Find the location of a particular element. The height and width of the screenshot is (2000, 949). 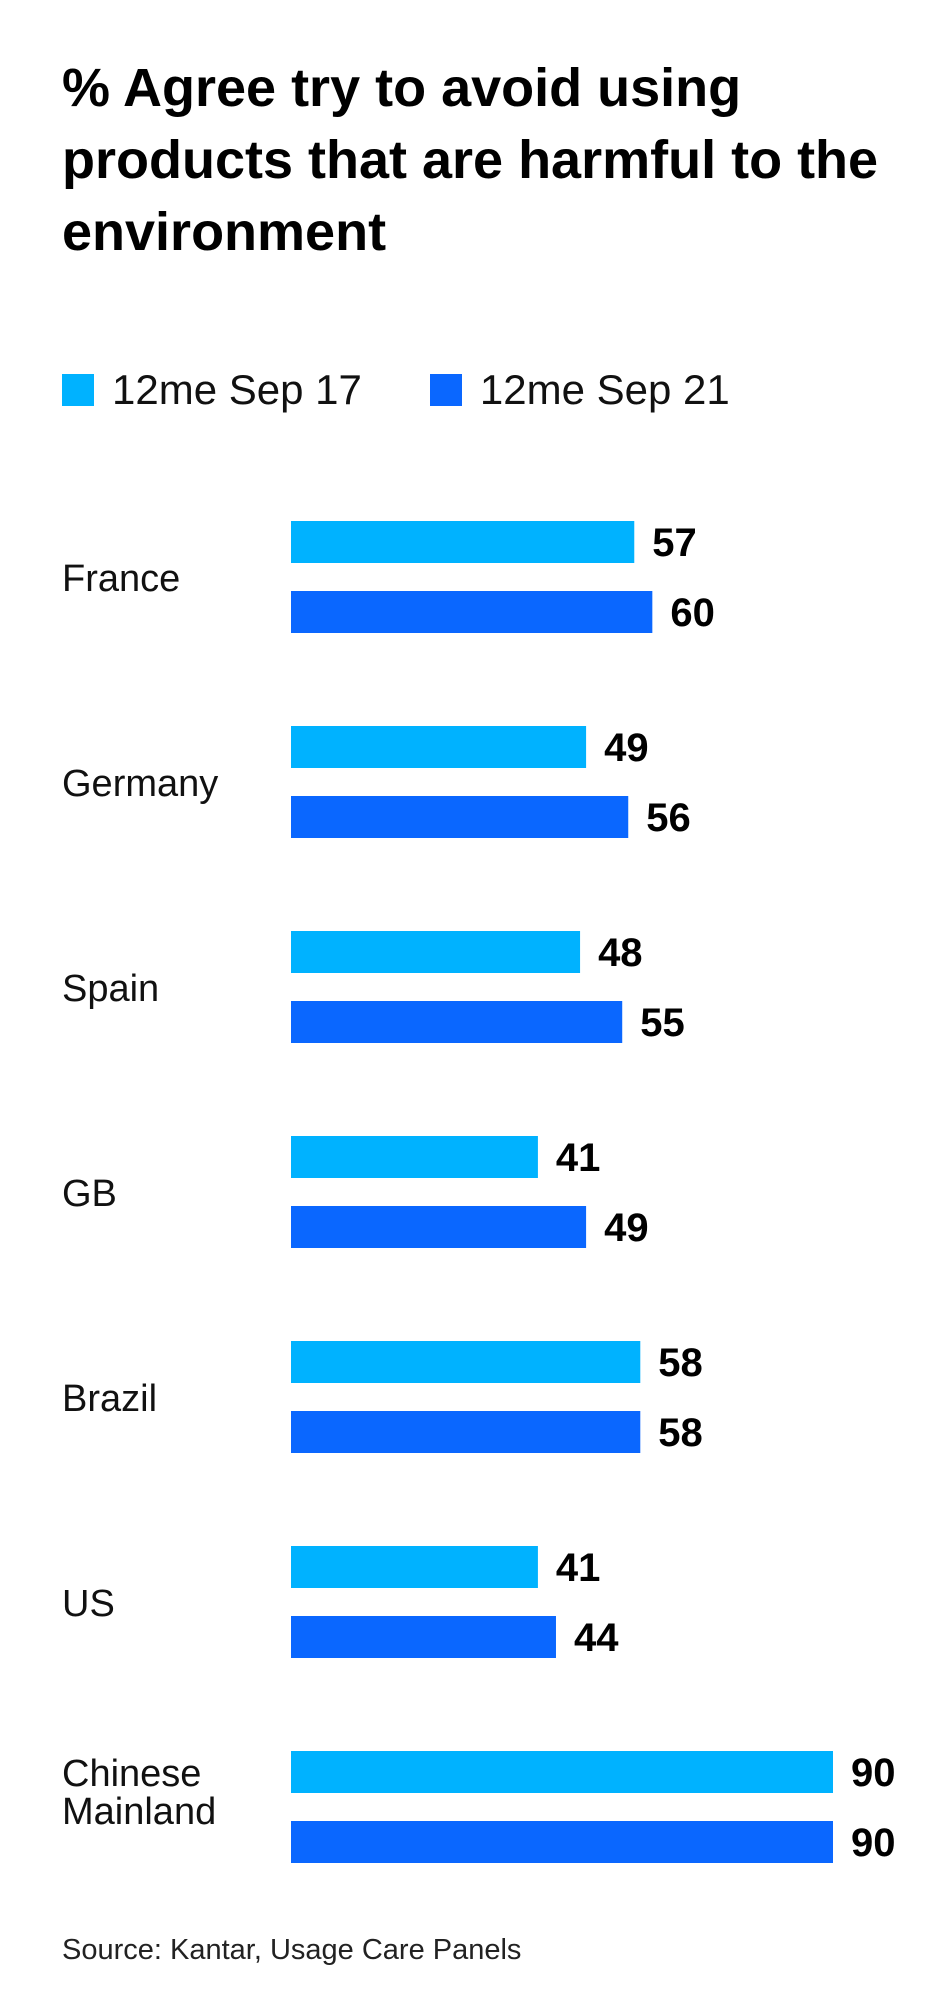

source-note: Source: Kantar, Usage Care Panels is located at coordinates (292, 1950).